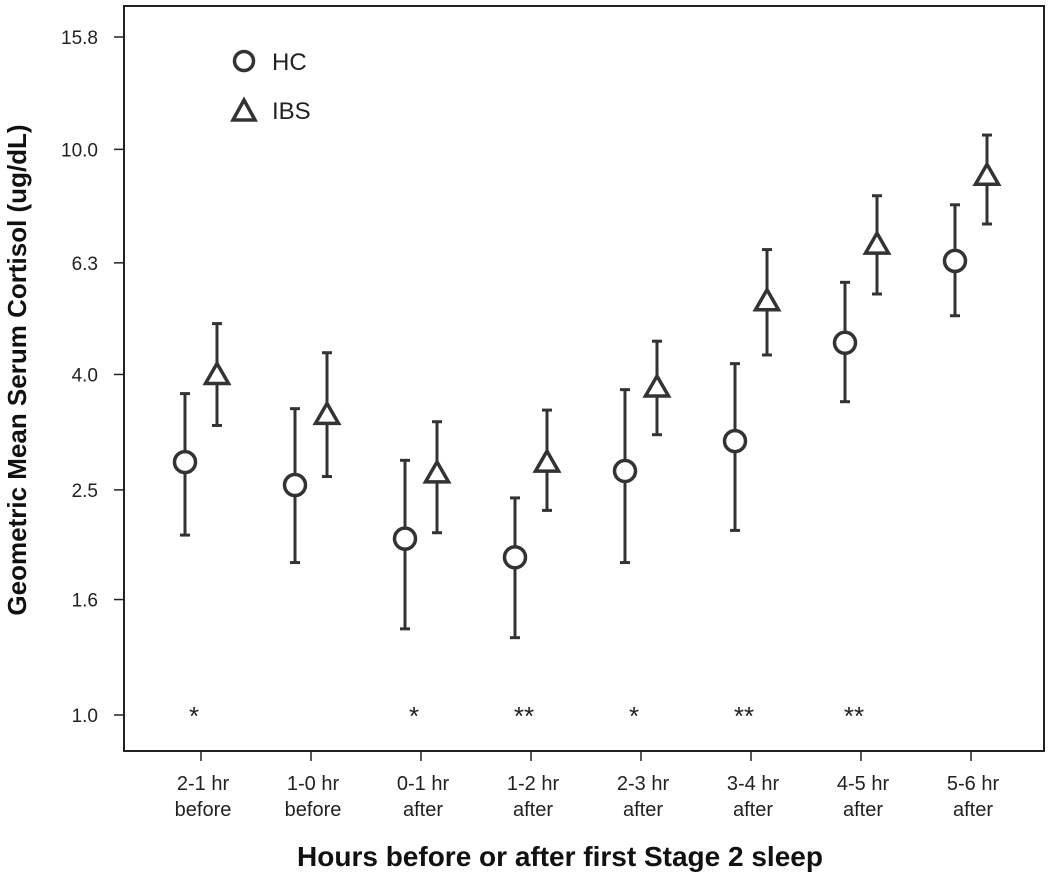 The image size is (1050, 876). Describe the element at coordinates (85, 375) in the screenshot. I see `y-tick-label: 4.0` at that location.